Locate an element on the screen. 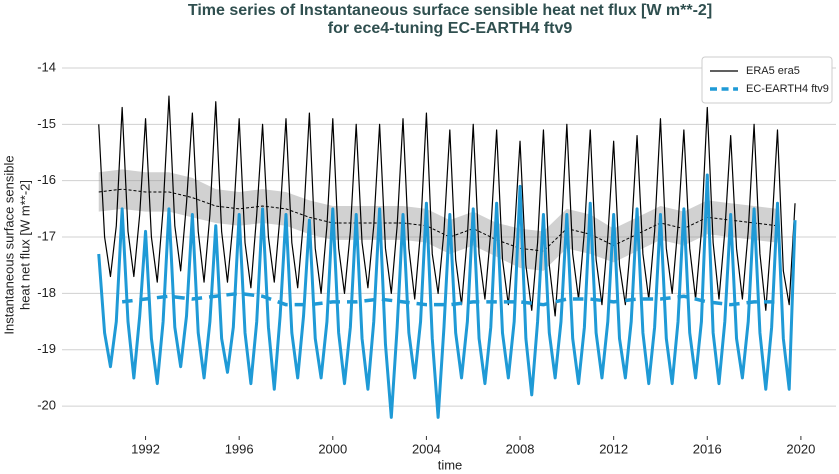 The width and height of the screenshot is (839, 474). chart-subtitle: for ece4-tuning EC-EARTH4 ftv9 is located at coordinates (450, 28).